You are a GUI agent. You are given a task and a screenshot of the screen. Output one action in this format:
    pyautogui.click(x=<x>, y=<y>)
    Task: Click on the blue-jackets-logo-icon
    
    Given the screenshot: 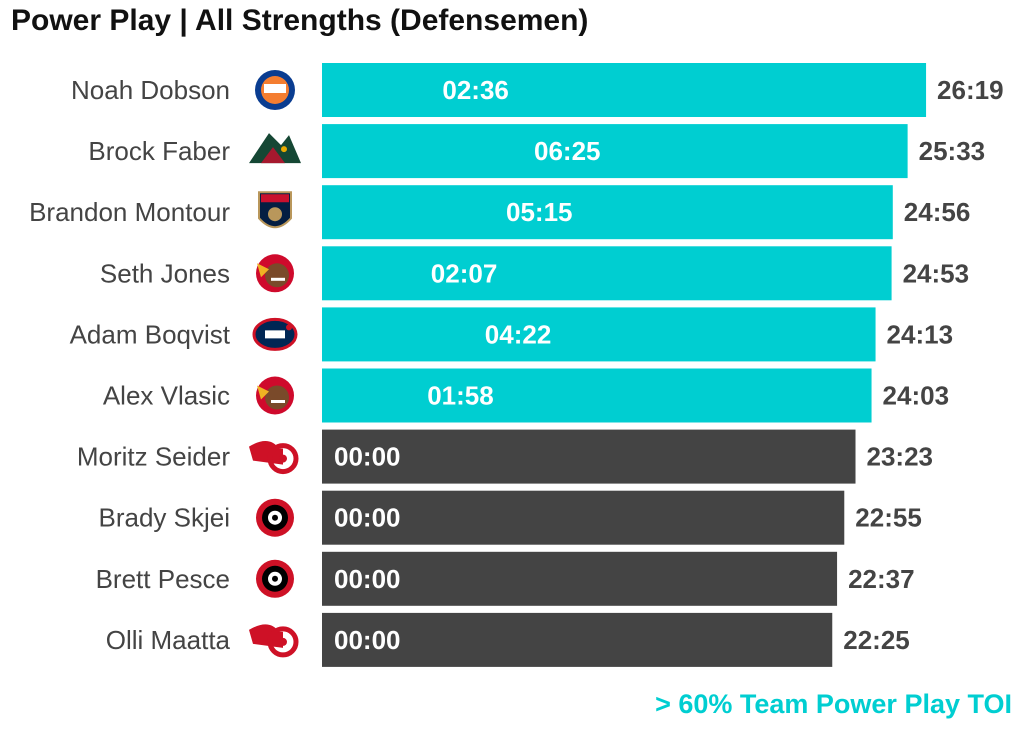 What is the action you would take?
    pyautogui.click(x=275, y=334)
    